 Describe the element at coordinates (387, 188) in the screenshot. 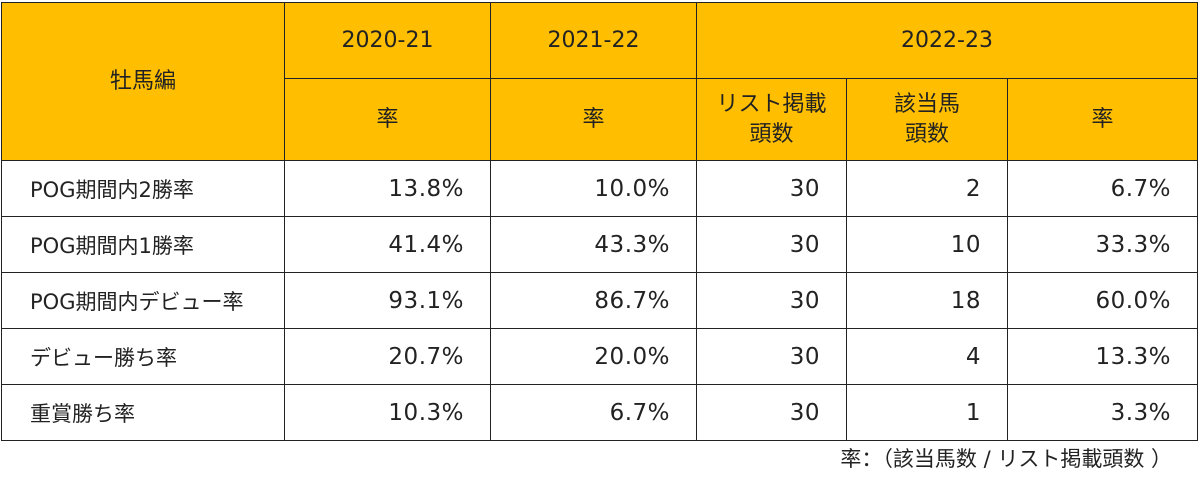

I see `rate-2020-21-cell: 13.8%` at that location.